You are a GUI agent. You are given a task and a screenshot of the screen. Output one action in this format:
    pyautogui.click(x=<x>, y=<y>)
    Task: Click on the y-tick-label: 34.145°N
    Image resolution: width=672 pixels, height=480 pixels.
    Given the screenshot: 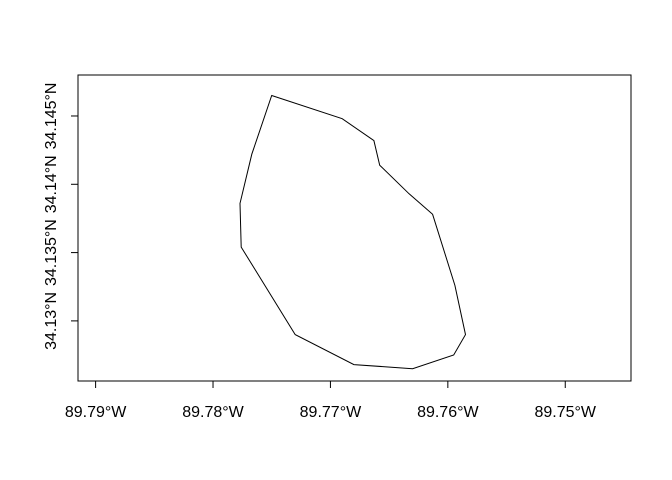 What is the action you would take?
    pyautogui.click(x=51, y=116)
    